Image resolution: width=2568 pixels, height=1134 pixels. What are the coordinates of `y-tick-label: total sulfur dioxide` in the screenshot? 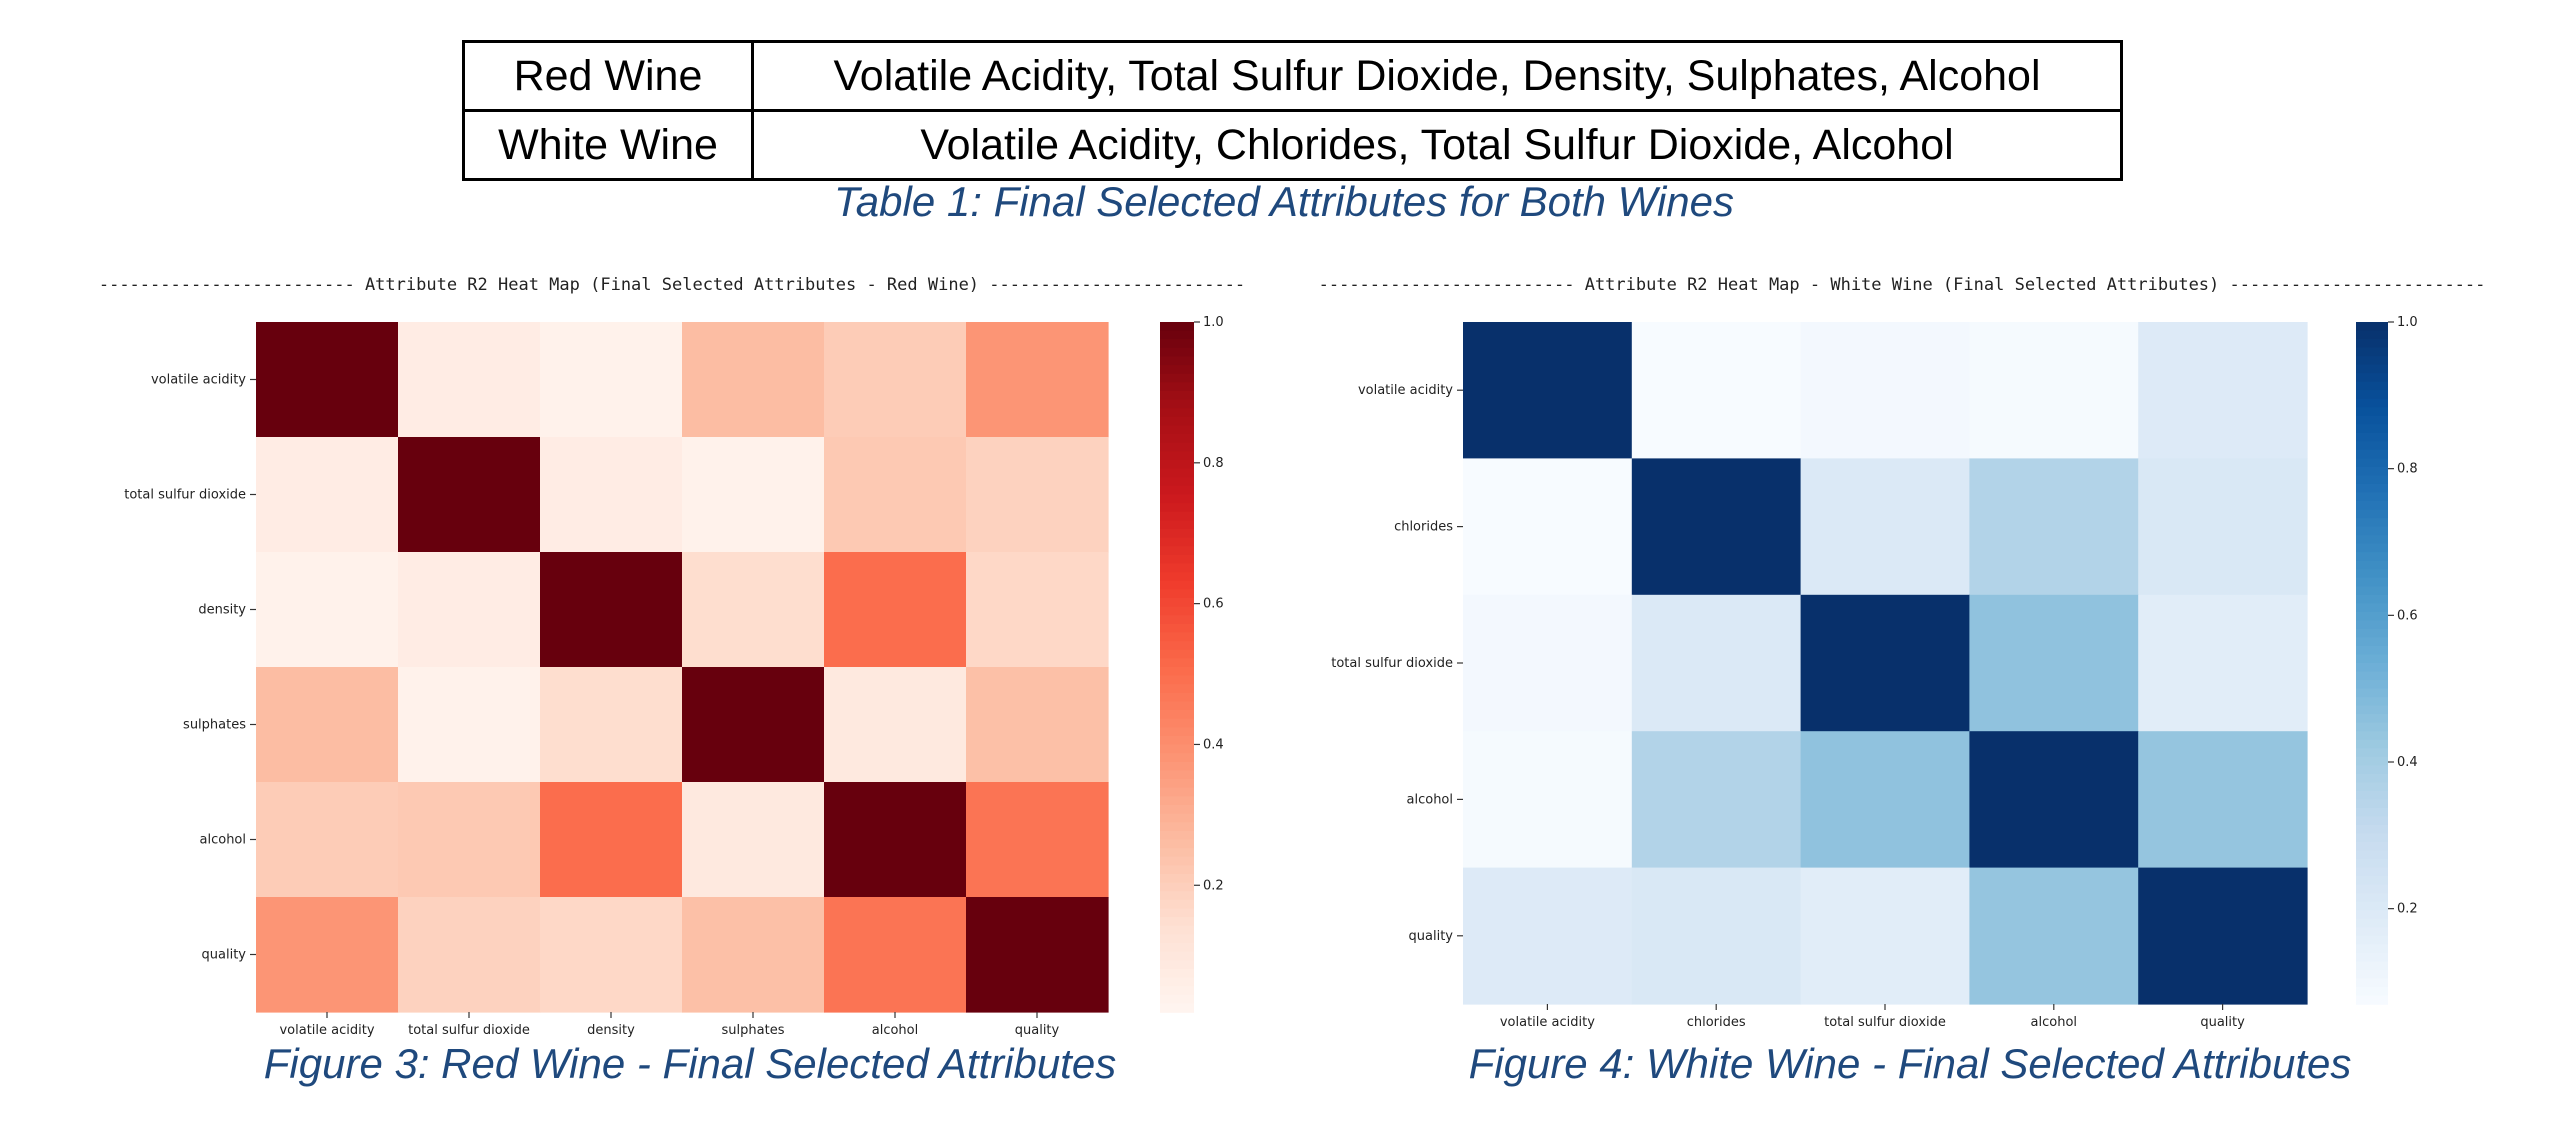 It's located at (1392, 663).